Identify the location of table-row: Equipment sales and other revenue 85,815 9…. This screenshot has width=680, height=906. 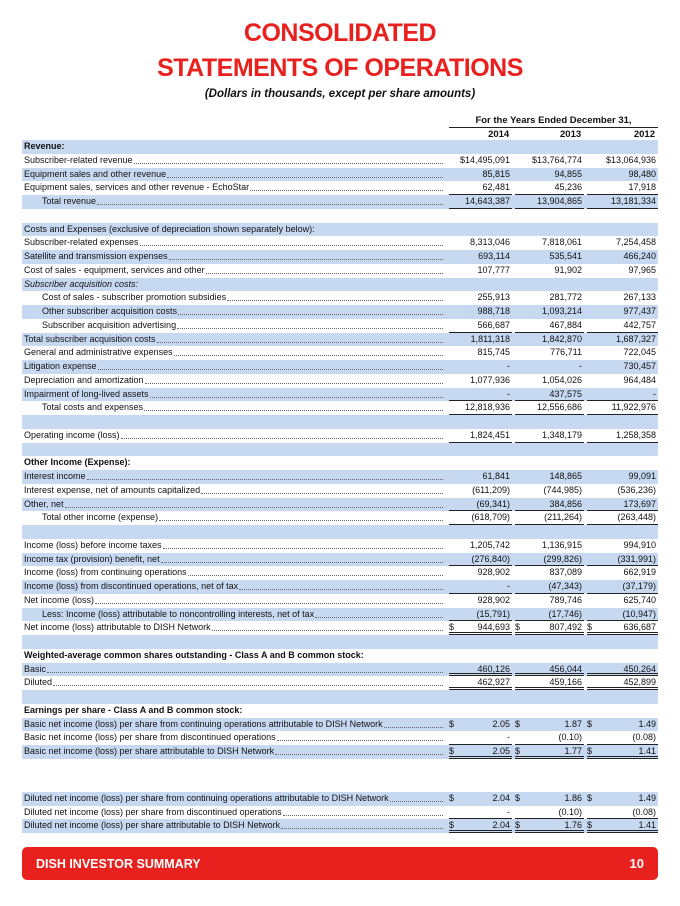
(340, 174).